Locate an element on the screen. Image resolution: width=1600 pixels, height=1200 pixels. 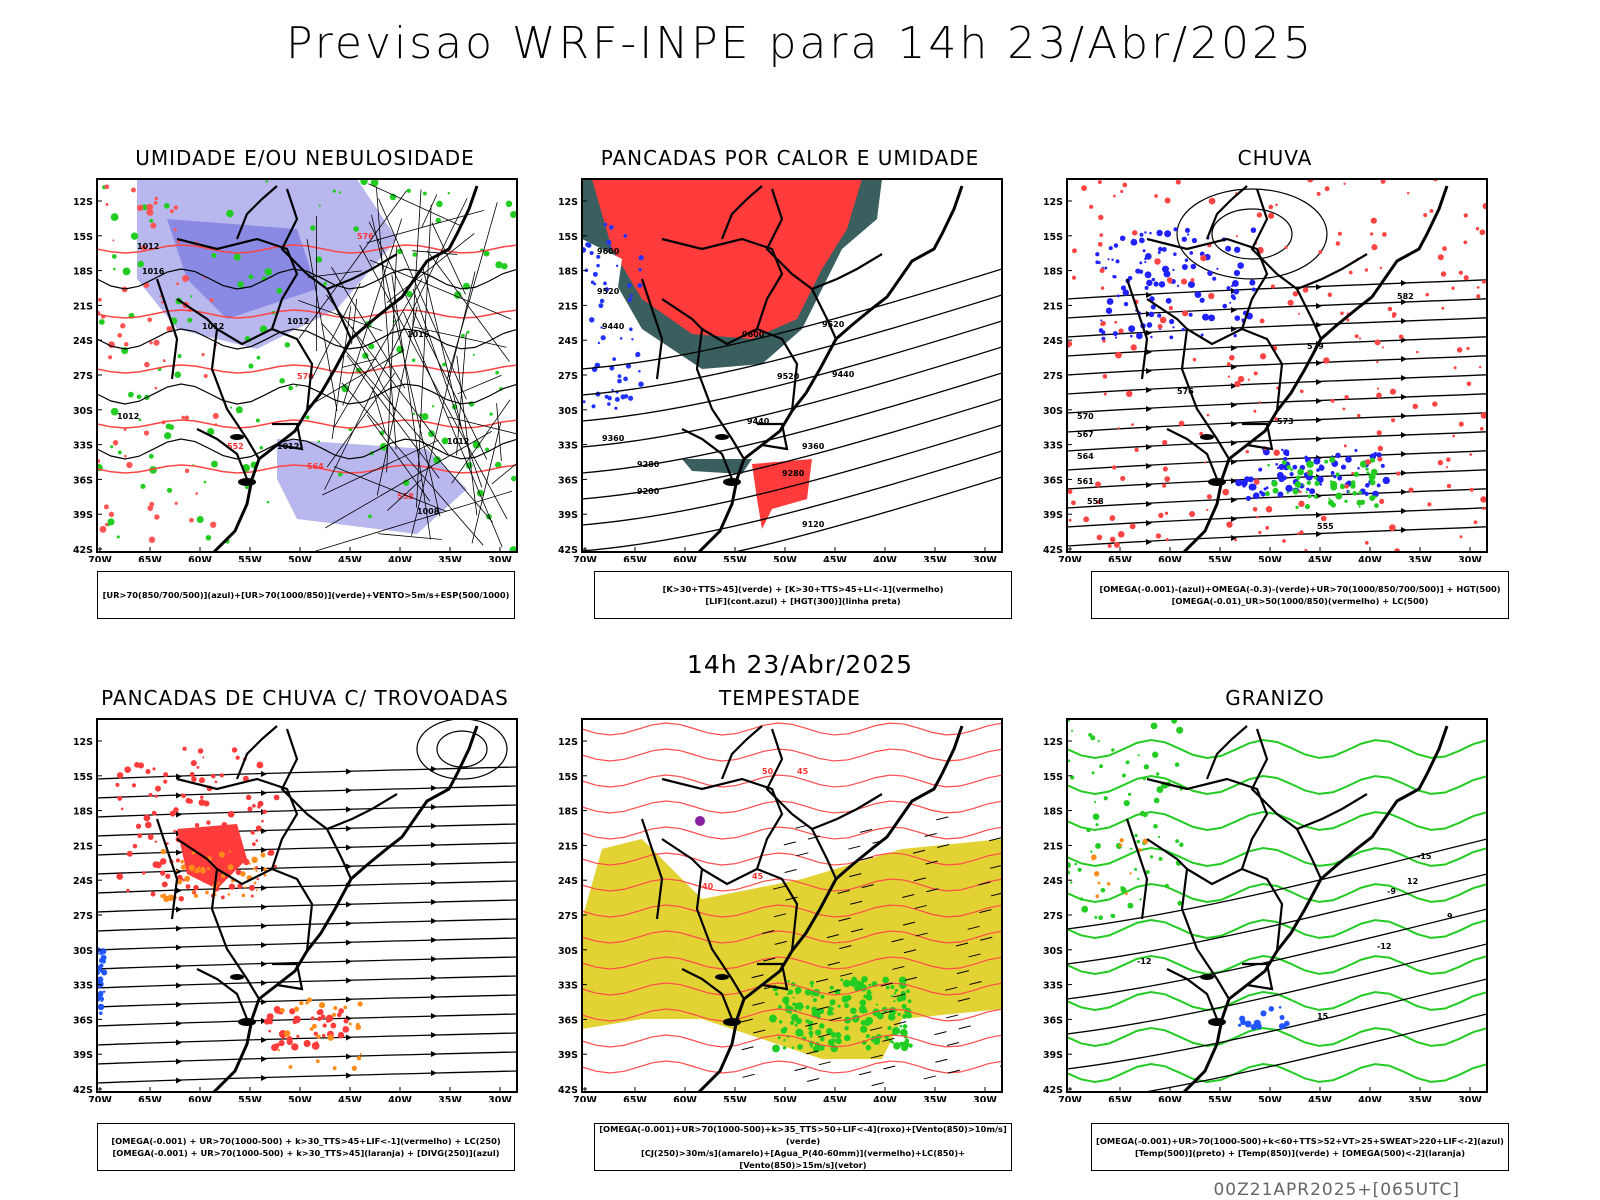
contour-label: 561 is located at coordinates (1085, 481).